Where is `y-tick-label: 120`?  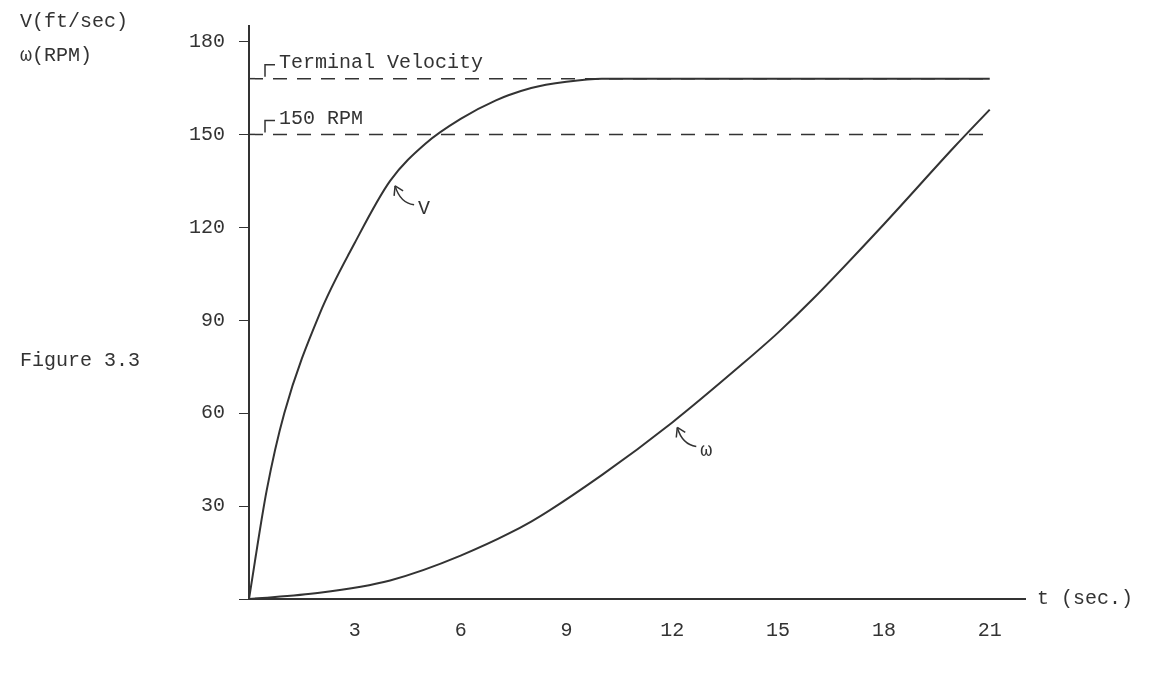 y-tick-label: 120 is located at coordinates (207, 227).